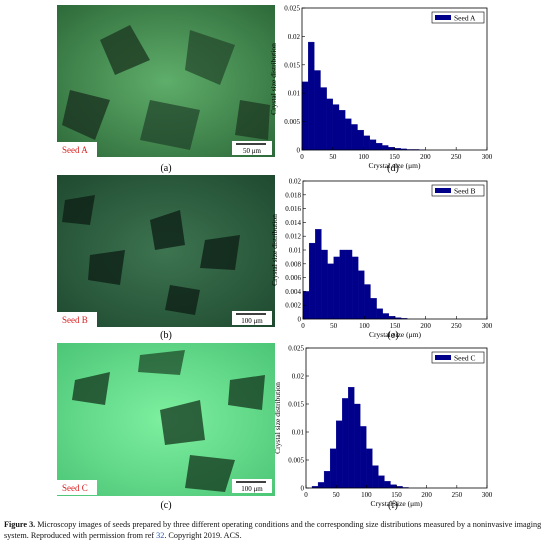 This screenshot has height=551, width=554. I want to click on x-tick-label: 200, so click(426, 495).